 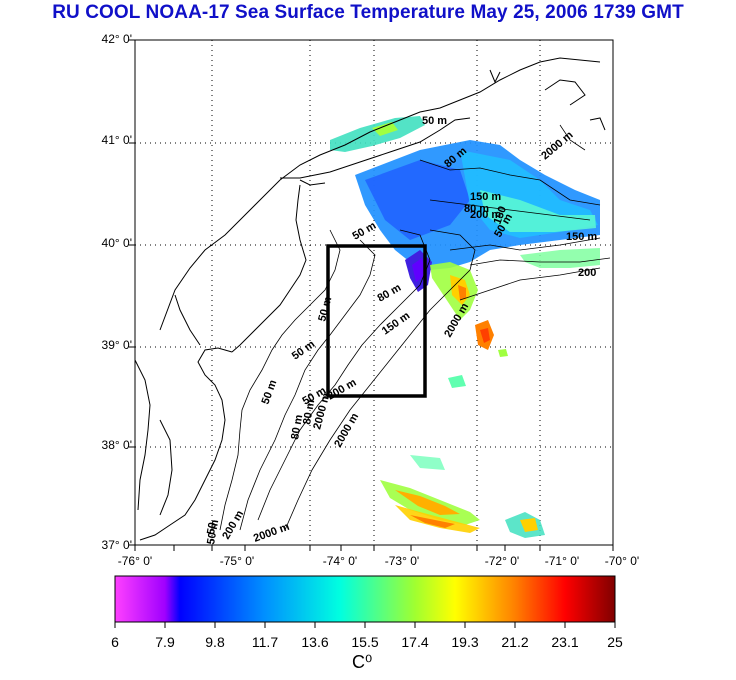 I want to click on colorbar-unit-label: C⁰, so click(x=362, y=662).